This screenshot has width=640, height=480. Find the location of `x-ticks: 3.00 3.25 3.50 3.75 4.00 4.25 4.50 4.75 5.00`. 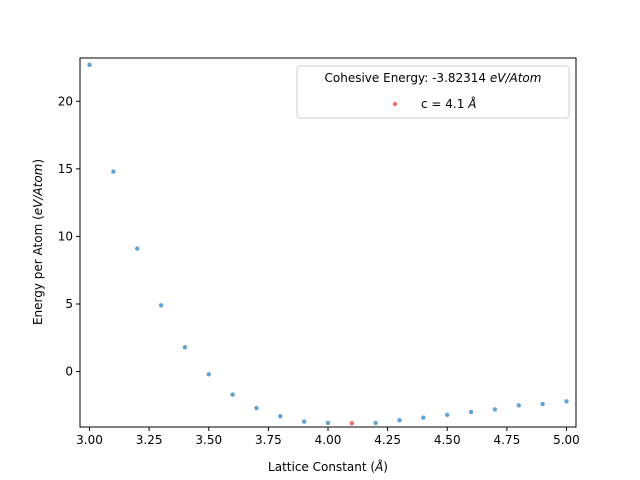

x-ticks: 3.00 3.25 3.50 3.75 4.00 4.25 4.50 4.75 5.00 is located at coordinates (328, 437).